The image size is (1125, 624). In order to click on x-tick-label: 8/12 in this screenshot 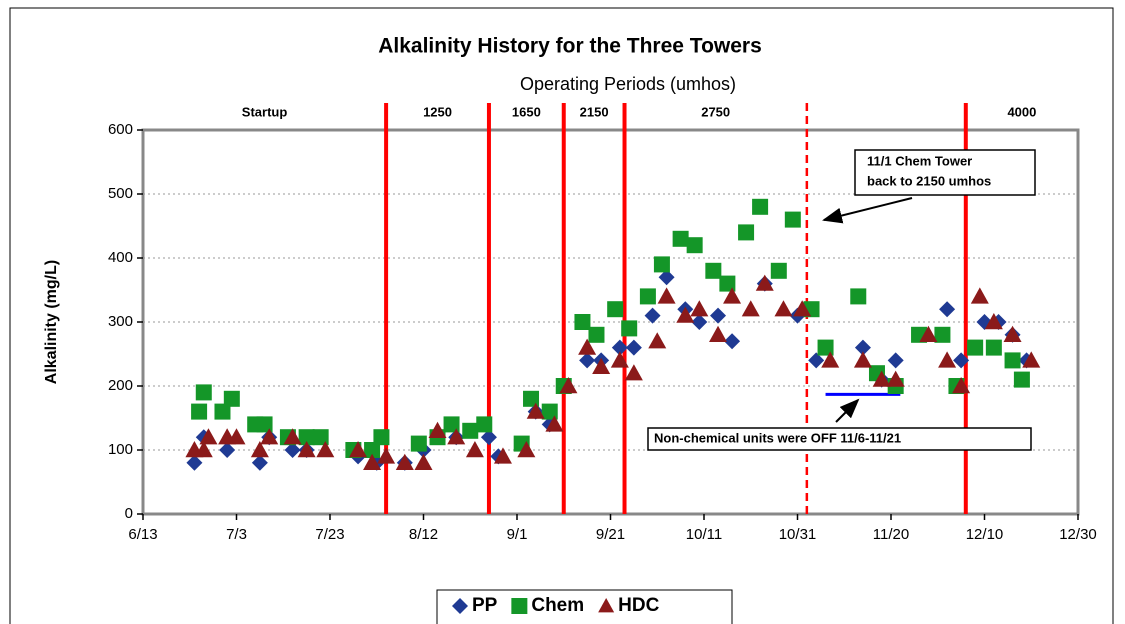, I will do `click(423, 534)`.